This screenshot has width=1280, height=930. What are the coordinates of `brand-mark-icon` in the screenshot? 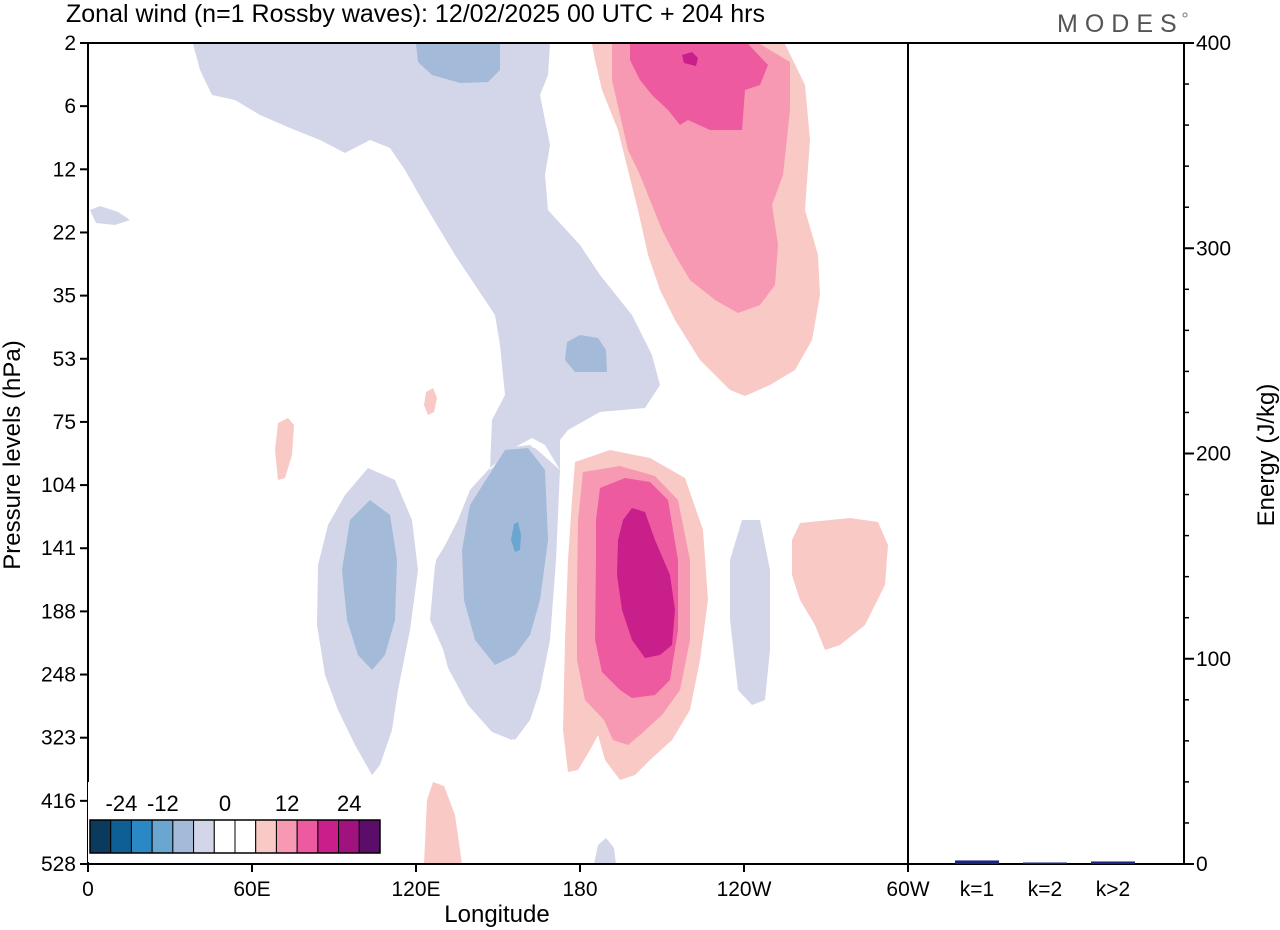 It's located at (1185, 15).